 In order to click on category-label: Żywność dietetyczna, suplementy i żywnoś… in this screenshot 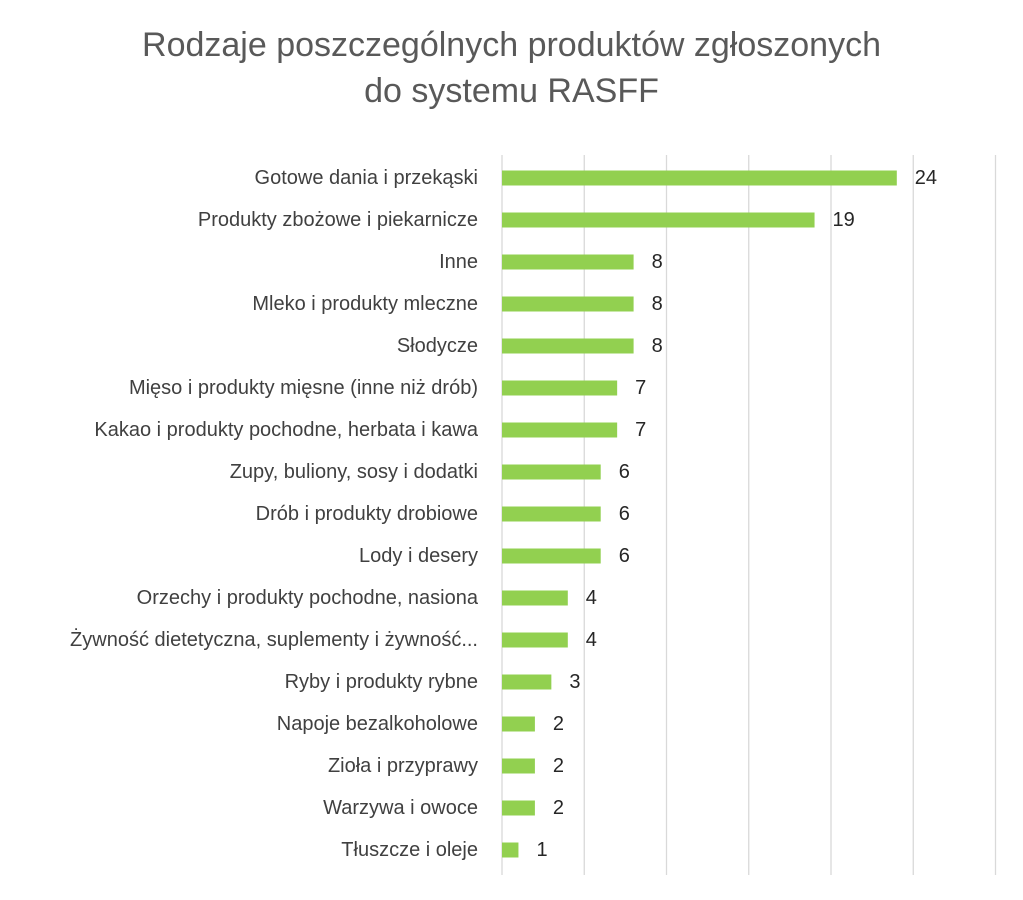, I will do `click(274, 639)`.